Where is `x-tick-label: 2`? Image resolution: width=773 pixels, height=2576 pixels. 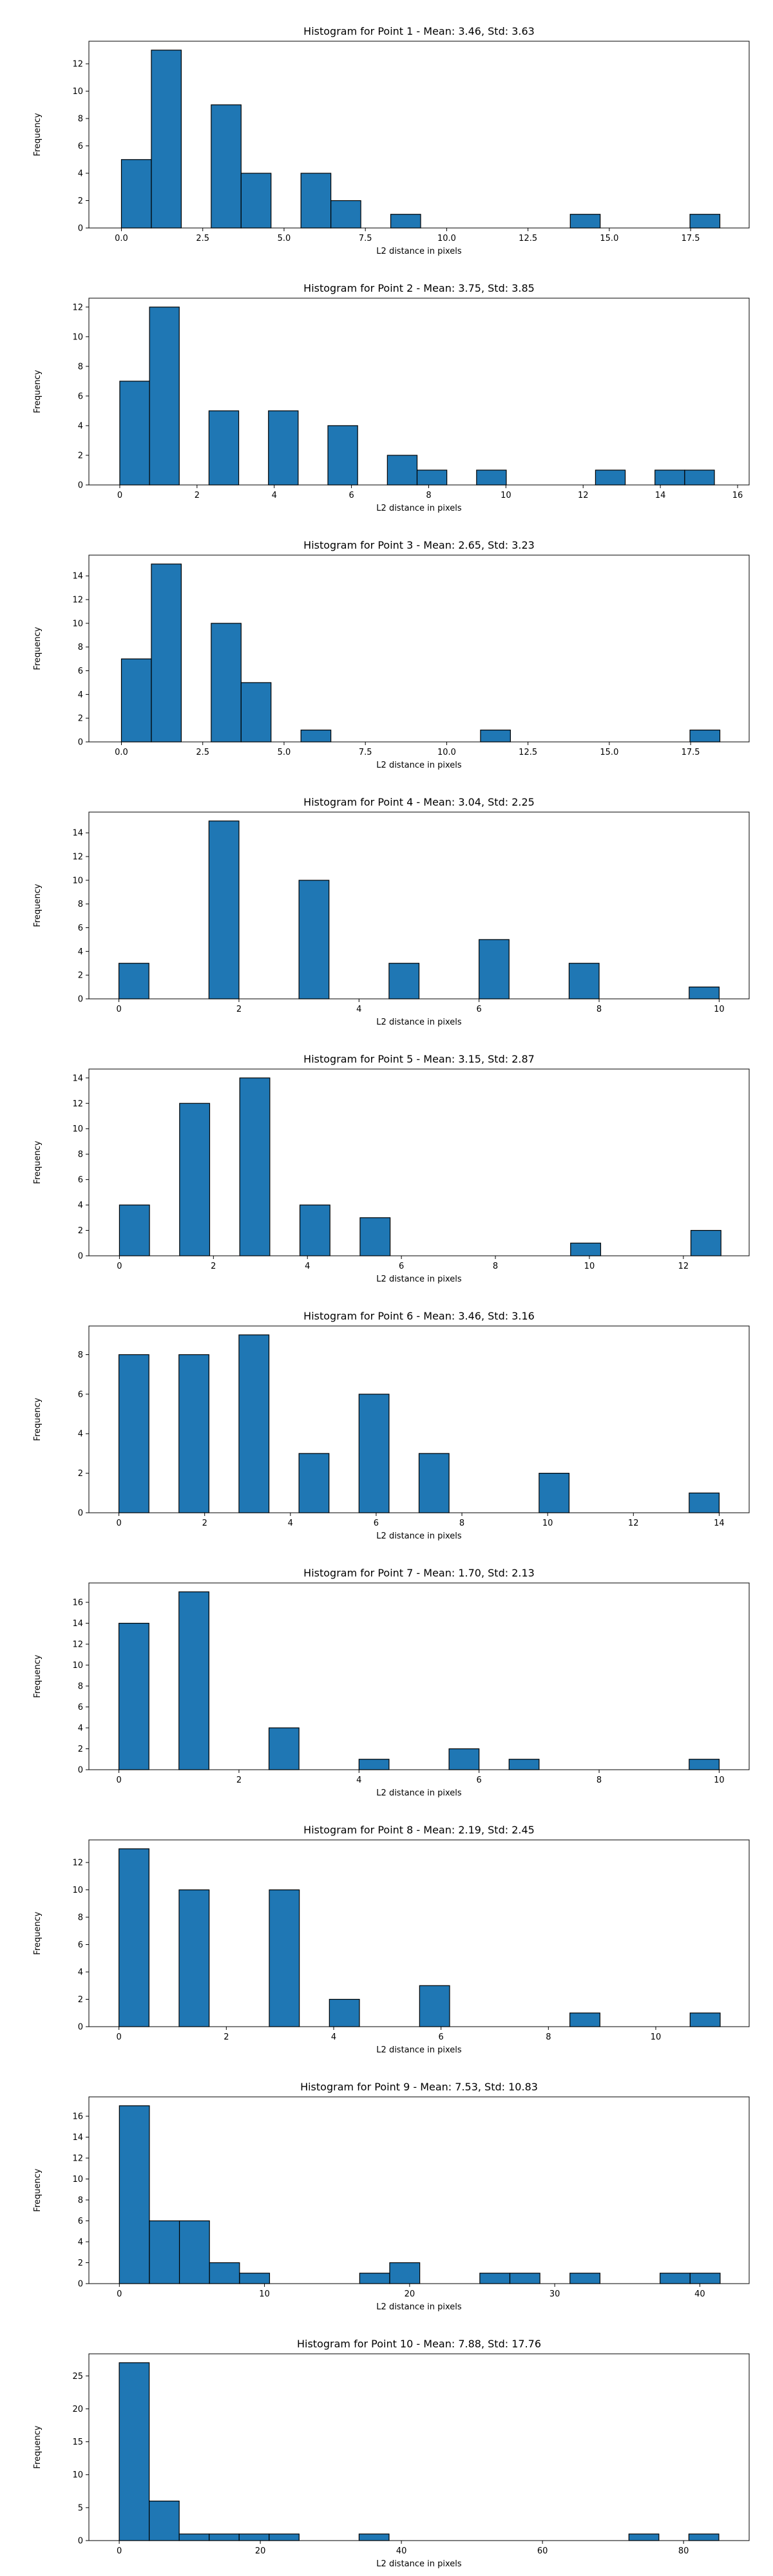 x-tick-label: 2 is located at coordinates (213, 1266).